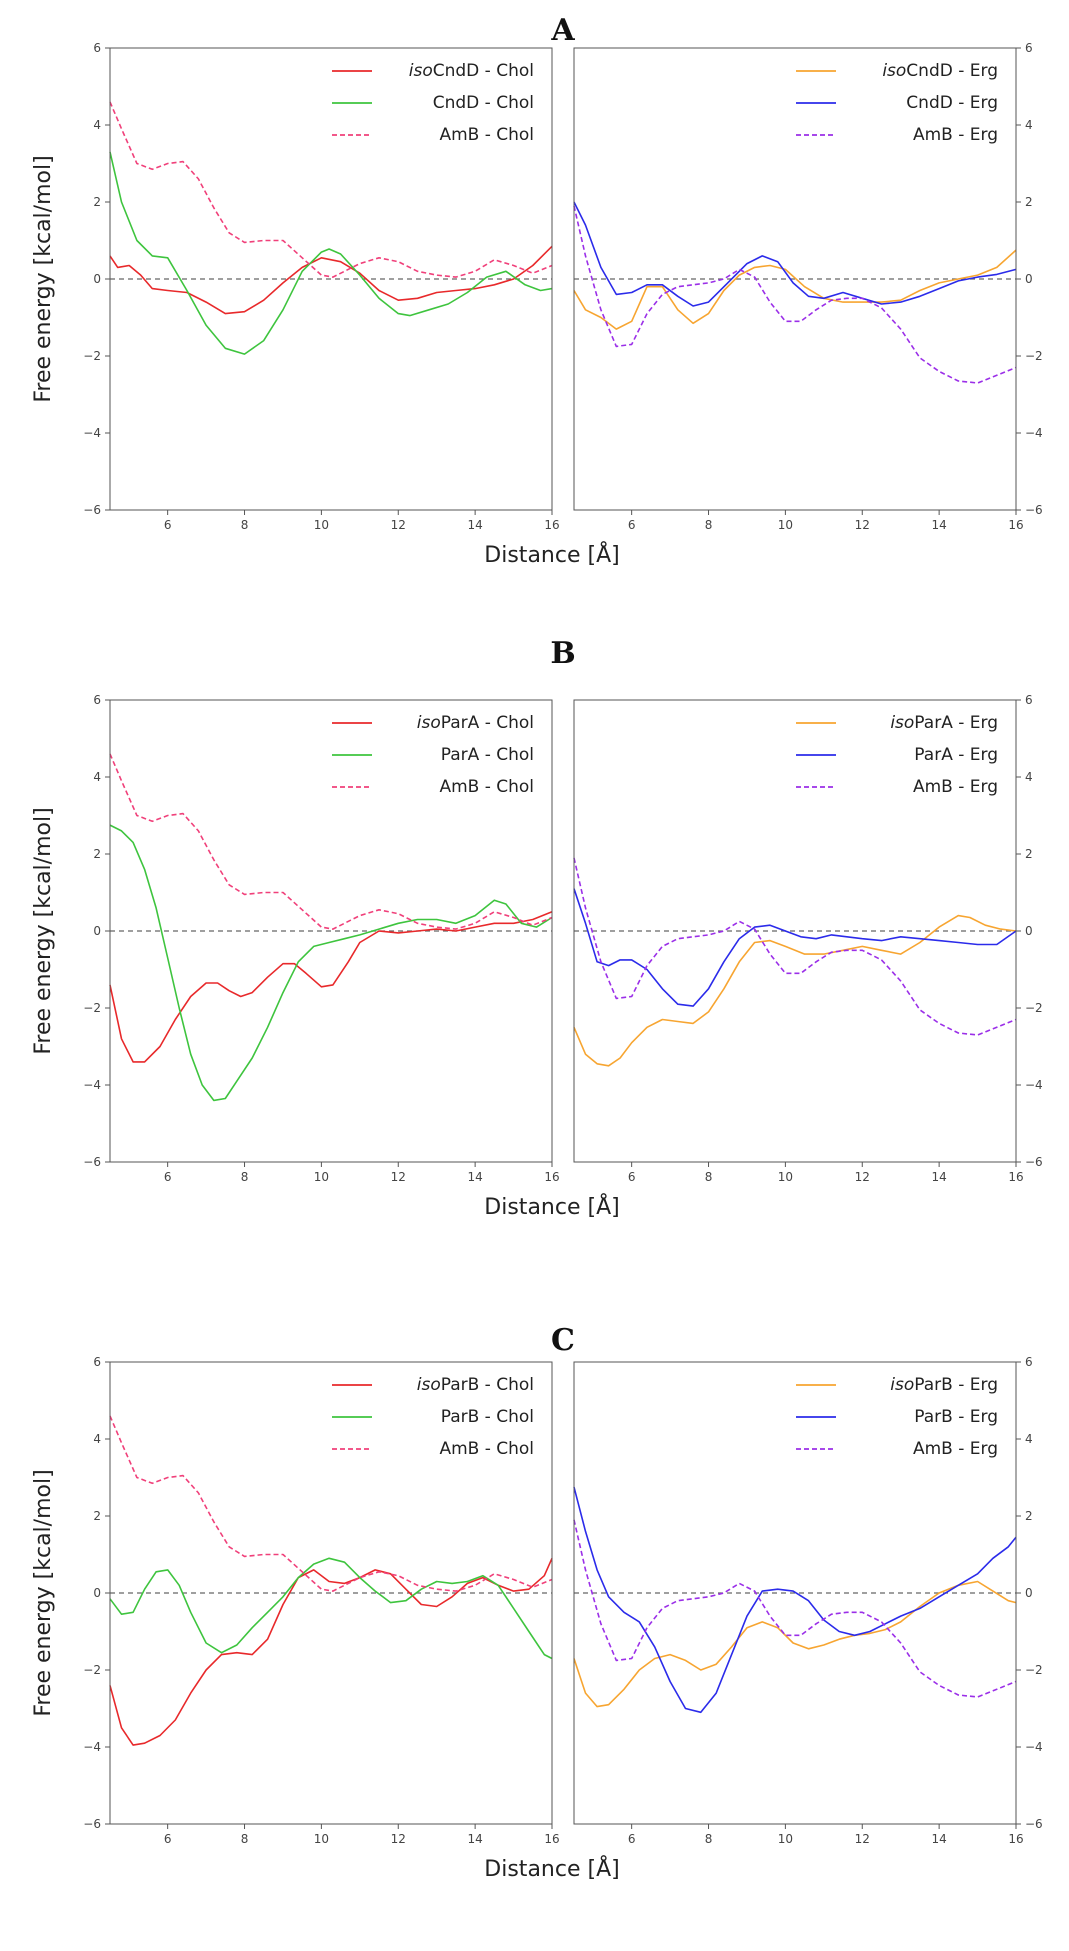 This screenshot has height=1951, width=1069. I want to click on legend-label-text: ParB - Chol, so click(487, 1417).